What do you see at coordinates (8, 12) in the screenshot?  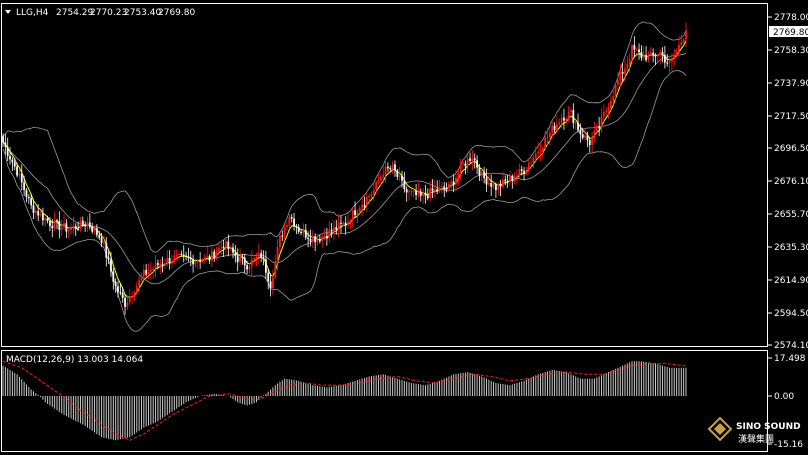 I see `dropdown-triangle-icon` at bounding box center [8, 12].